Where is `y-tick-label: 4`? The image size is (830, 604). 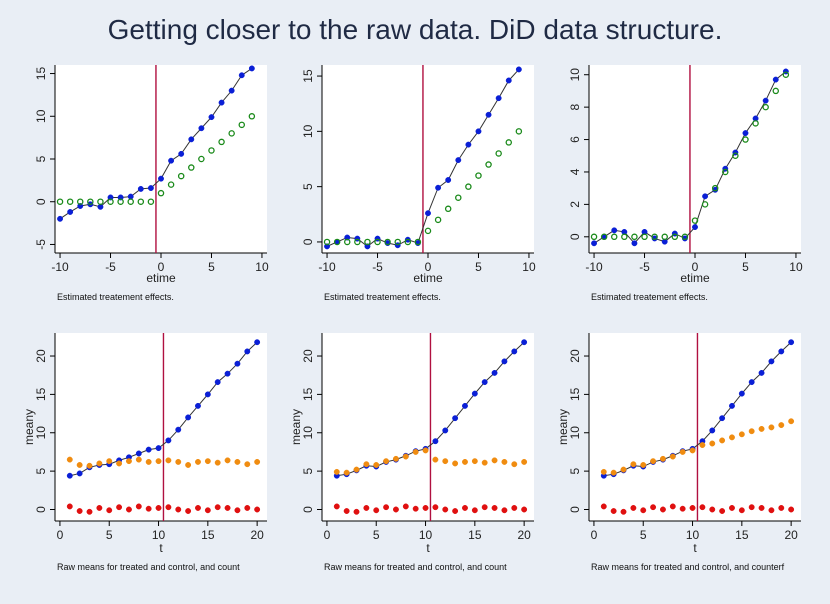 y-tick-label: 4 is located at coordinates (575, 171).